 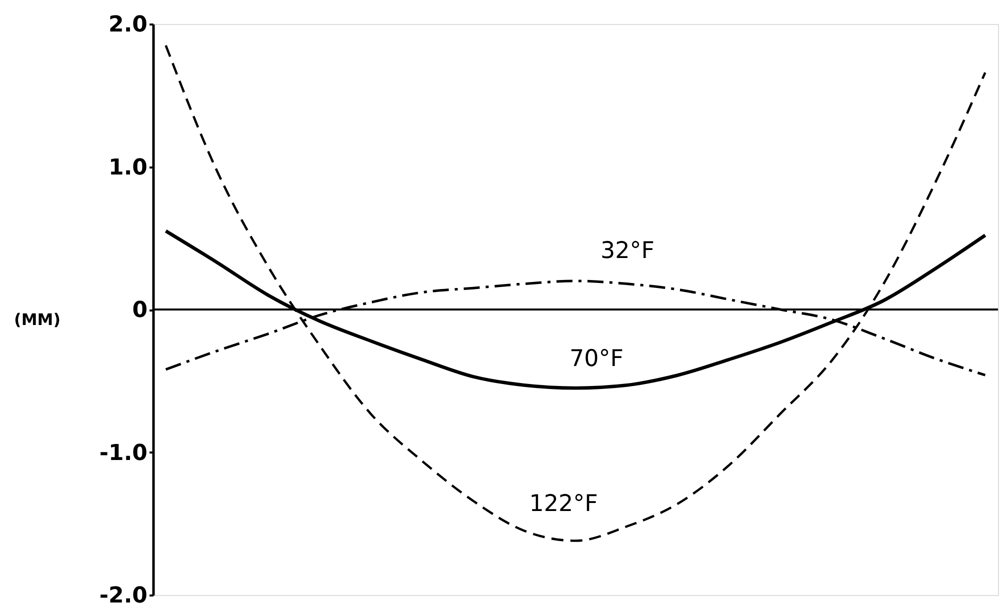 What do you see at coordinates (597, 359) in the screenshot?
I see `series-label: 70°F` at bounding box center [597, 359].